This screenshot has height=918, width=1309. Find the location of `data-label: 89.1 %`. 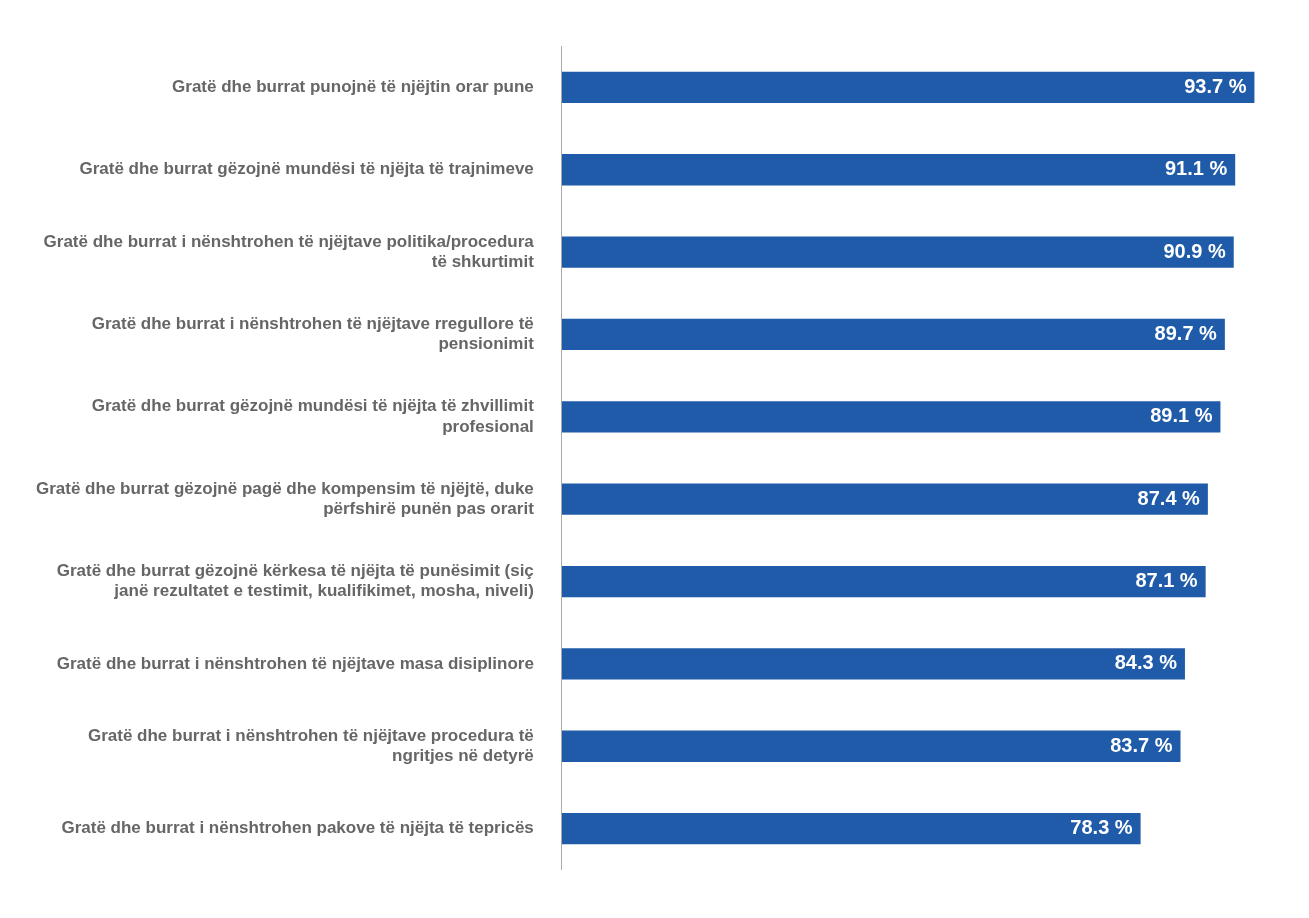

data-label: 89.1 % is located at coordinates (1181, 415).